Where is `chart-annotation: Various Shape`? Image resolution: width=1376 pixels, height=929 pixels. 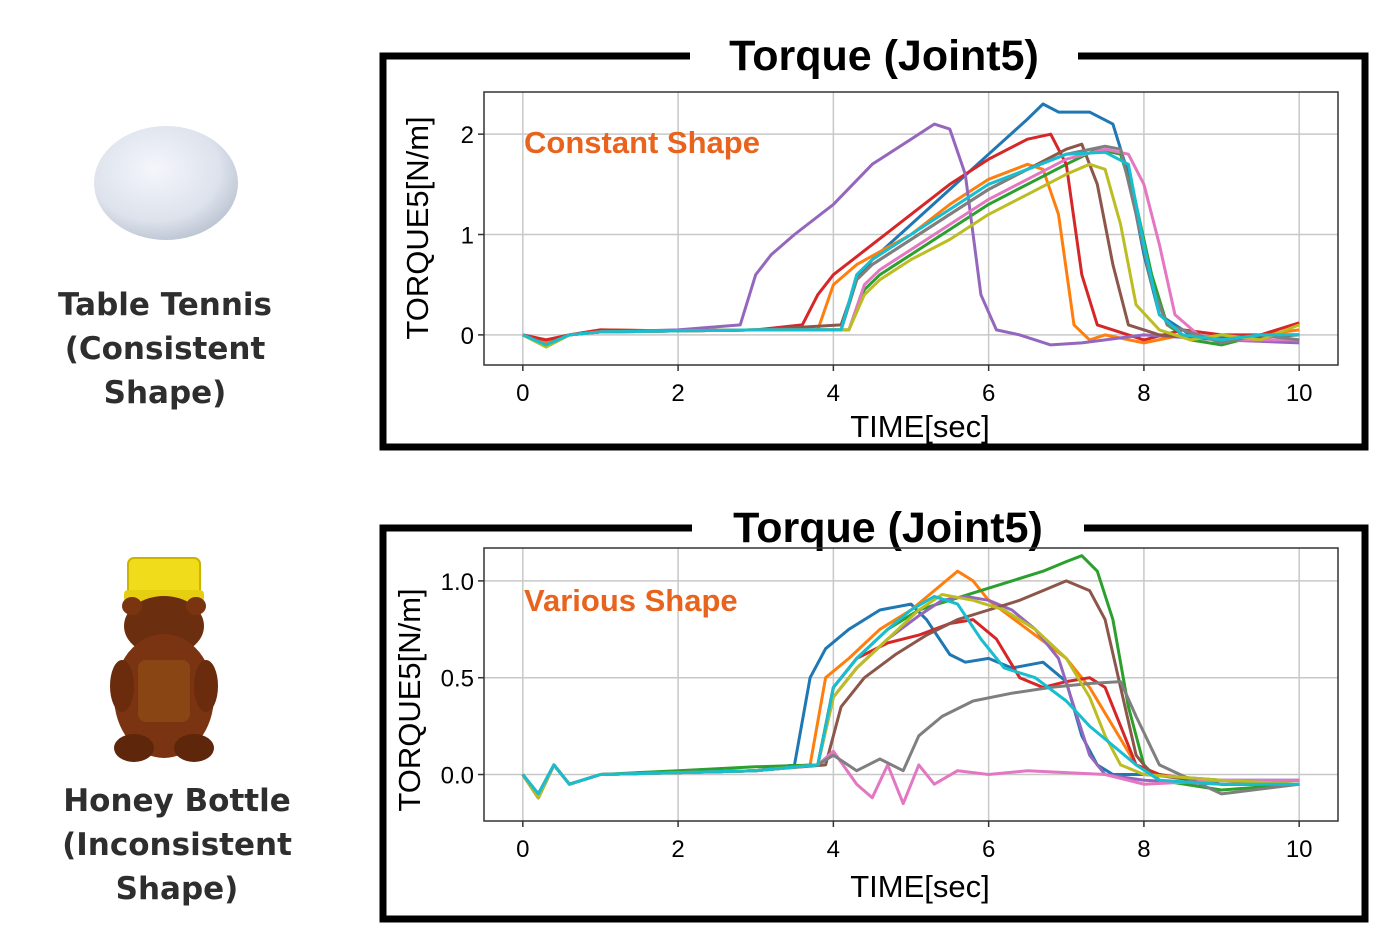
chart-annotation: Various Shape is located at coordinates (631, 600).